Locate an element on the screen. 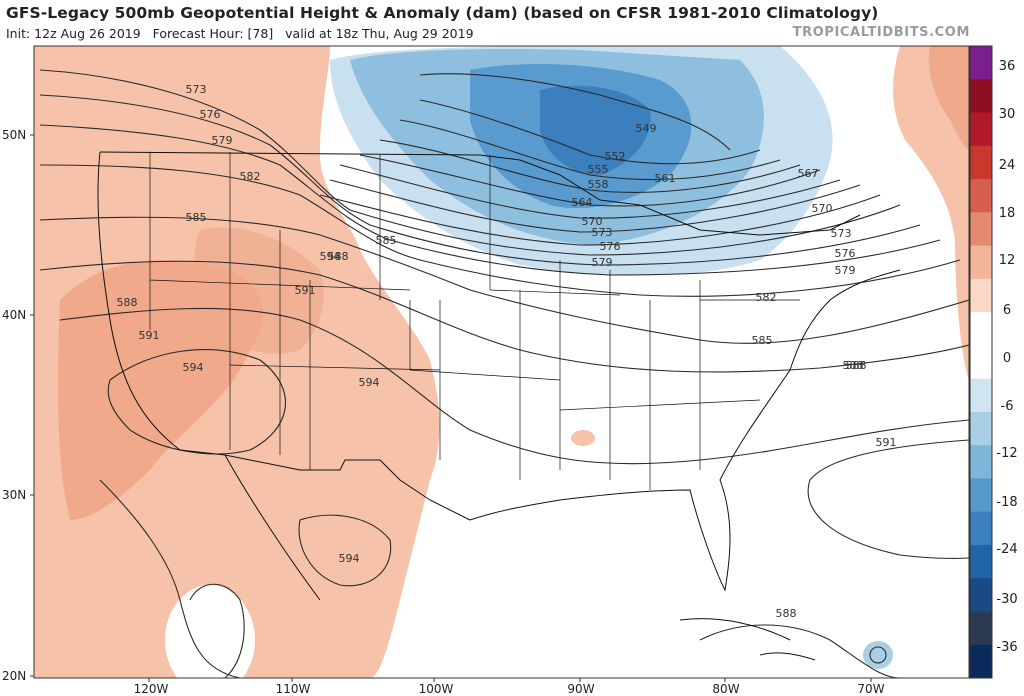 The height and width of the screenshot is (696, 1024). colorbar-label: 24 is located at coordinates (1007, 165).